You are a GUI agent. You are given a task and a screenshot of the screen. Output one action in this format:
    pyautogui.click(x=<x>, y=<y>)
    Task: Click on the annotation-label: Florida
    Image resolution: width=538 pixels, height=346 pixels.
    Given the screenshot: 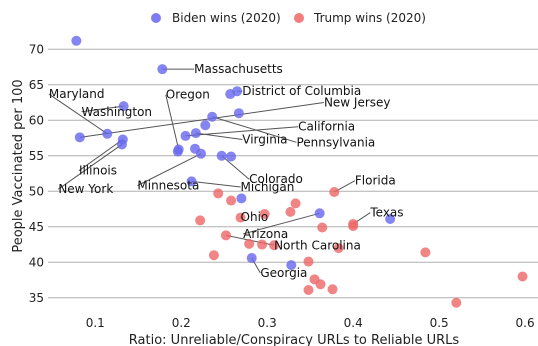 What is the action you would take?
    pyautogui.click(x=375, y=181)
    